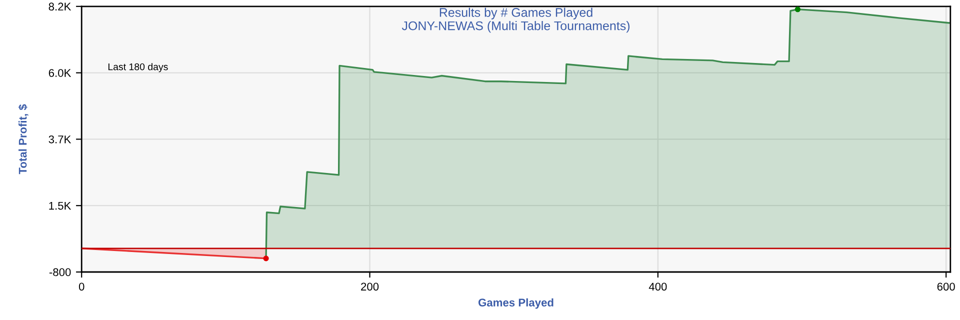  Describe the element at coordinates (60, 139) in the screenshot. I see `y-tick-label: 3.7K` at that location.